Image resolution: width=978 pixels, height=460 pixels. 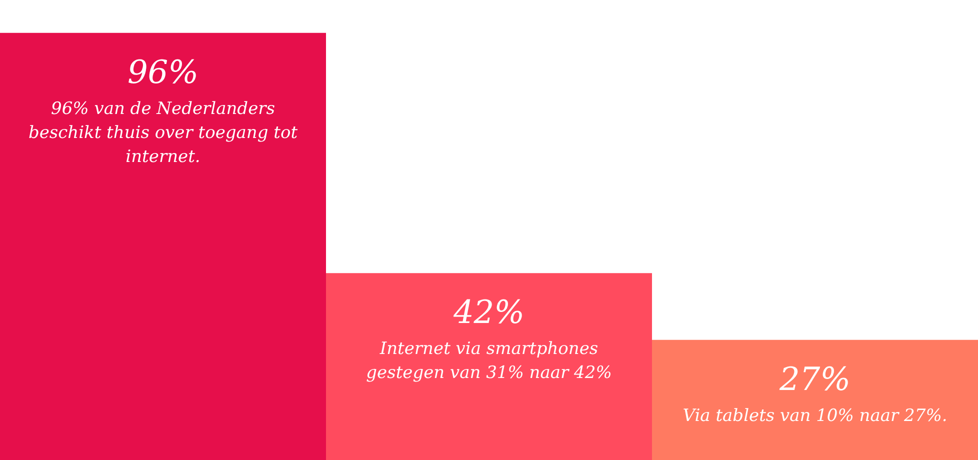 I want to click on data-label: 42%, so click(x=488, y=312).